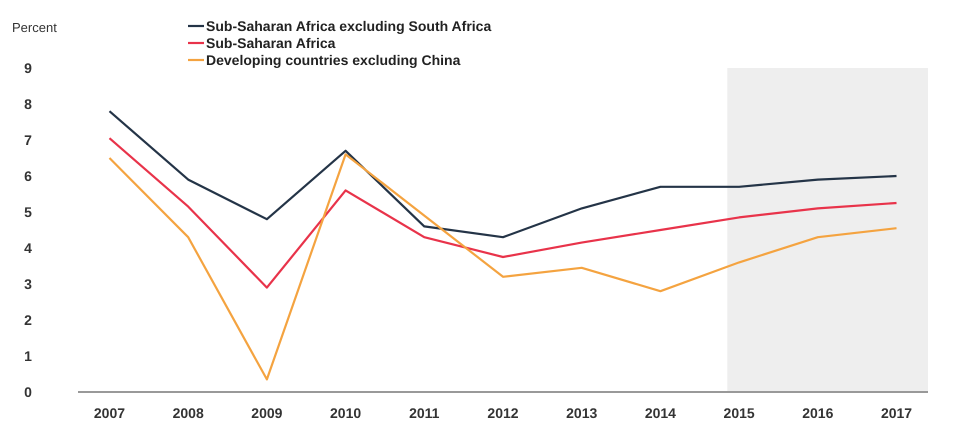 The height and width of the screenshot is (434, 957). Describe the element at coordinates (188, 413) in the screenshot. I see `x-tick-label: 2008` at that location.